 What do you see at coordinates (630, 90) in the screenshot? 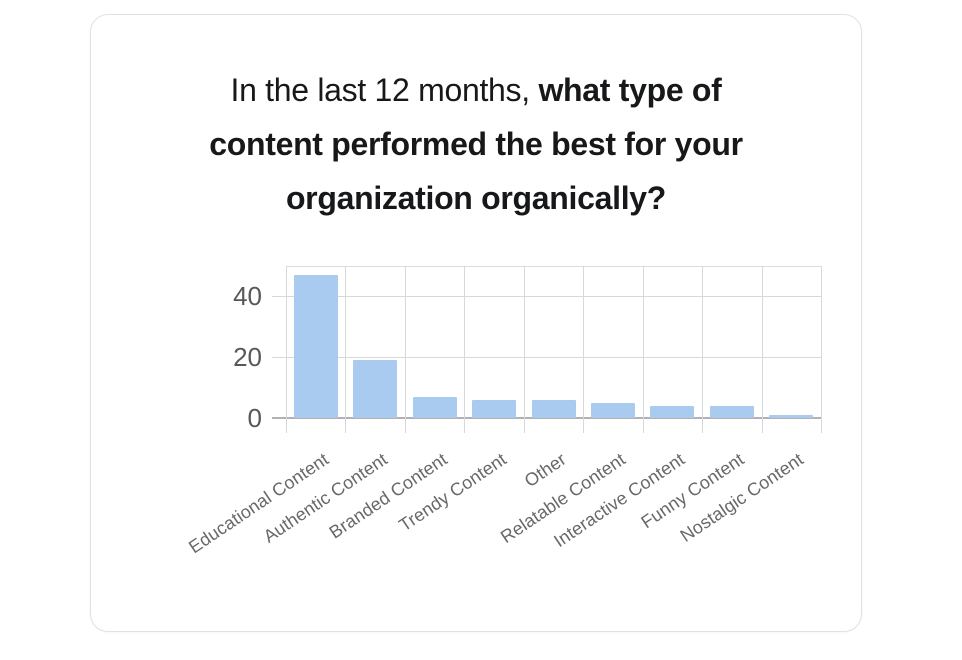
I see `title-bold-part: what type of` at bounding box center [630, 90].